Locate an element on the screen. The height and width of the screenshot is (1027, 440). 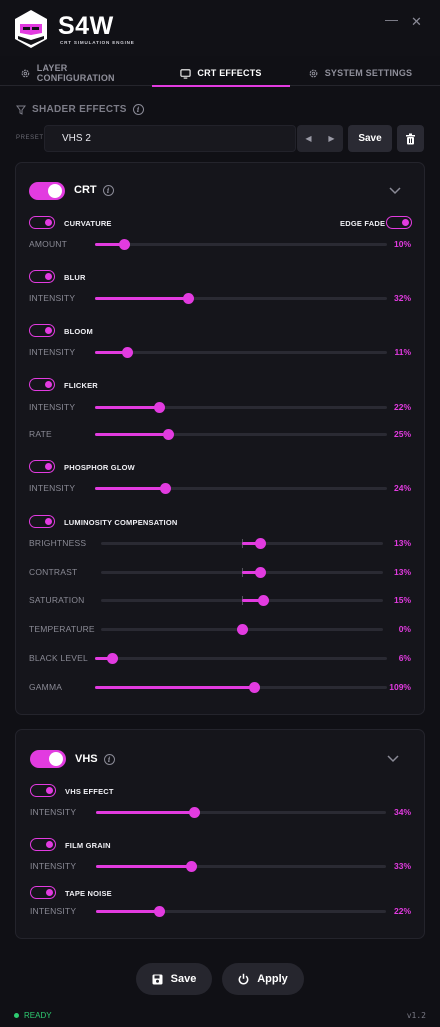
film-grain-toggle is located at coordinates (43, 844).